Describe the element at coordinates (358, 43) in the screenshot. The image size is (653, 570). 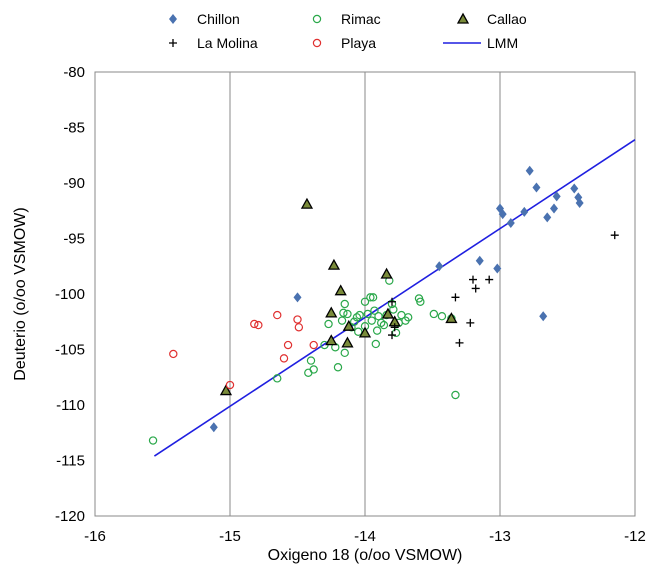
I see `legend-label-playa: Playa` at that location.